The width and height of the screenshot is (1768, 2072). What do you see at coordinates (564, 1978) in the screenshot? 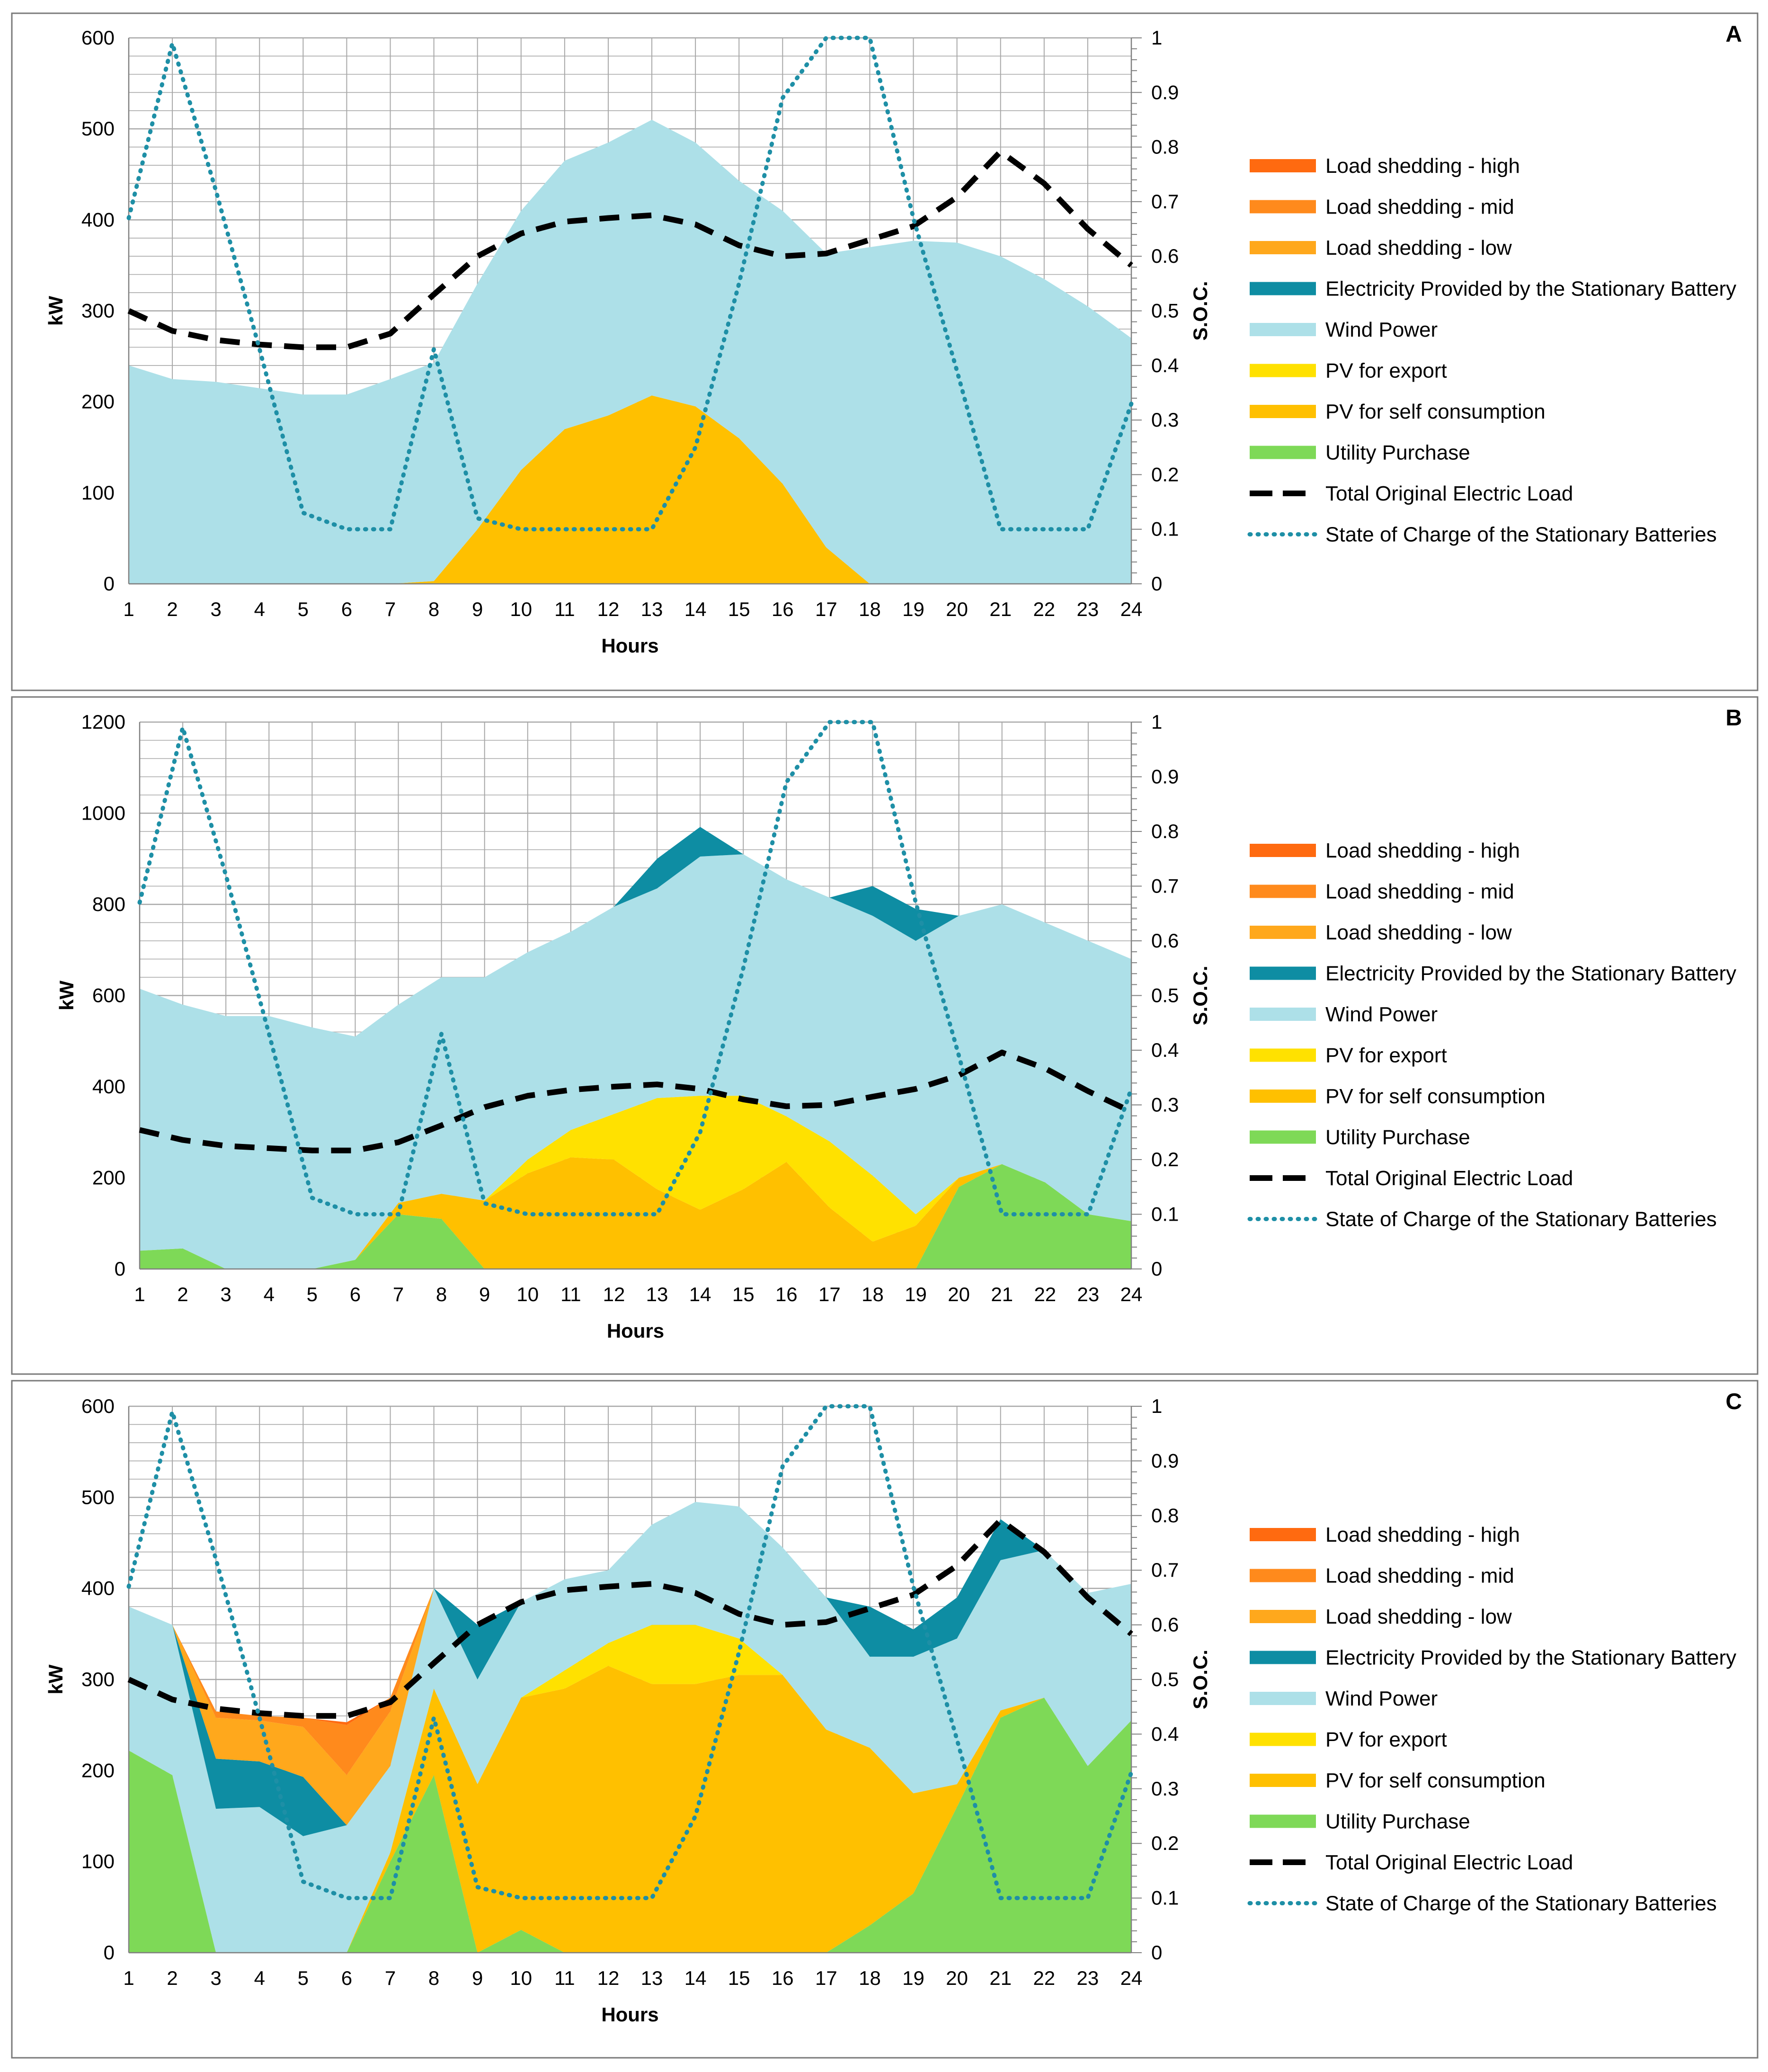
I see `x-tick-label: 11` at bounding box center [564, 1978].